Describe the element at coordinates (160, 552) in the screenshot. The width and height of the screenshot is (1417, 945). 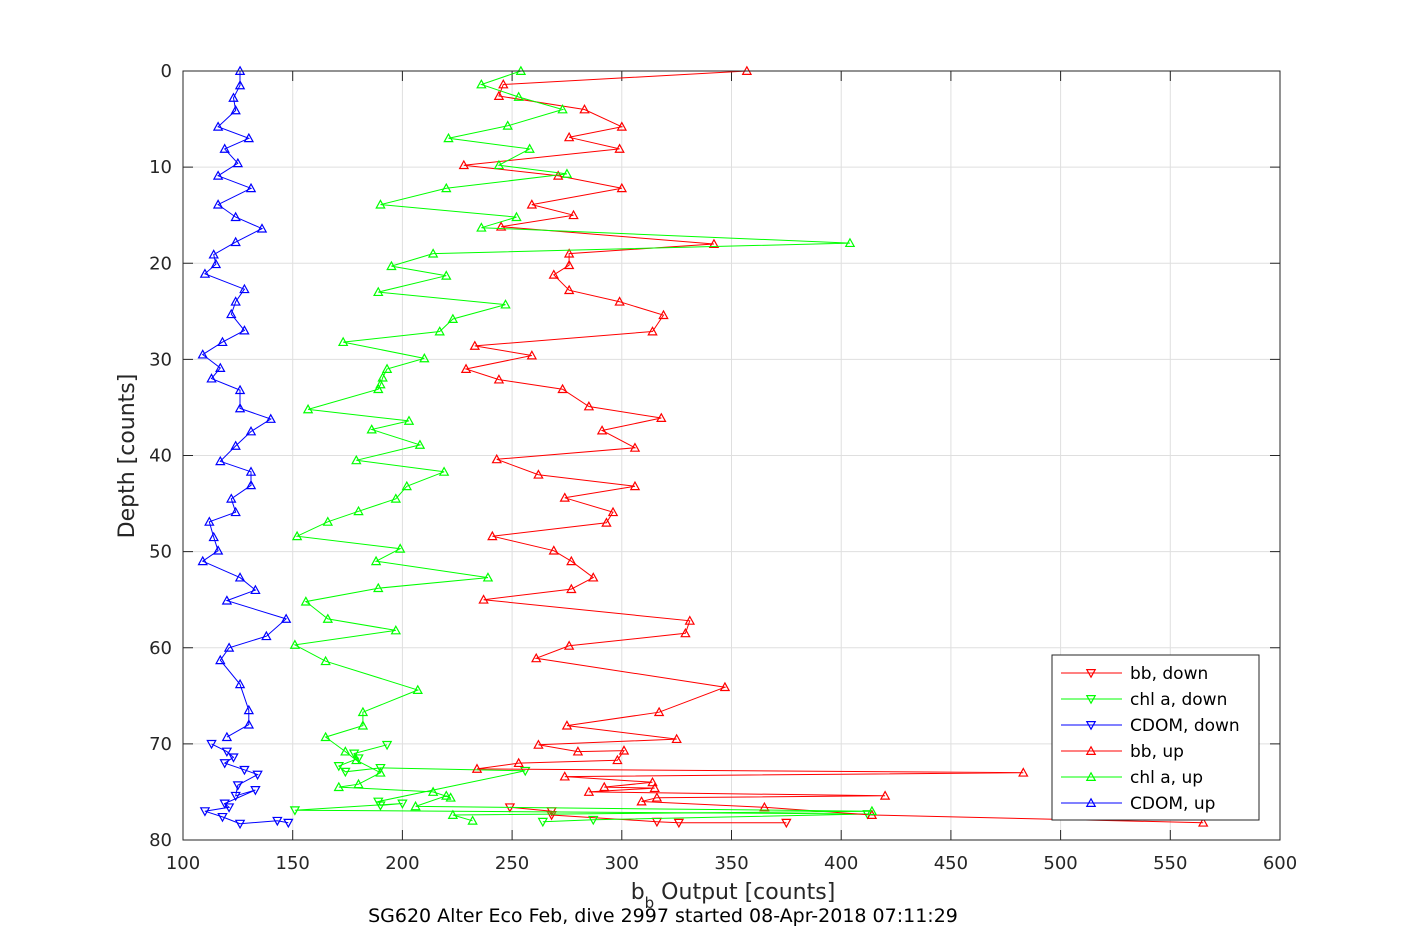
I see `y-tick-label: 50` at that location.